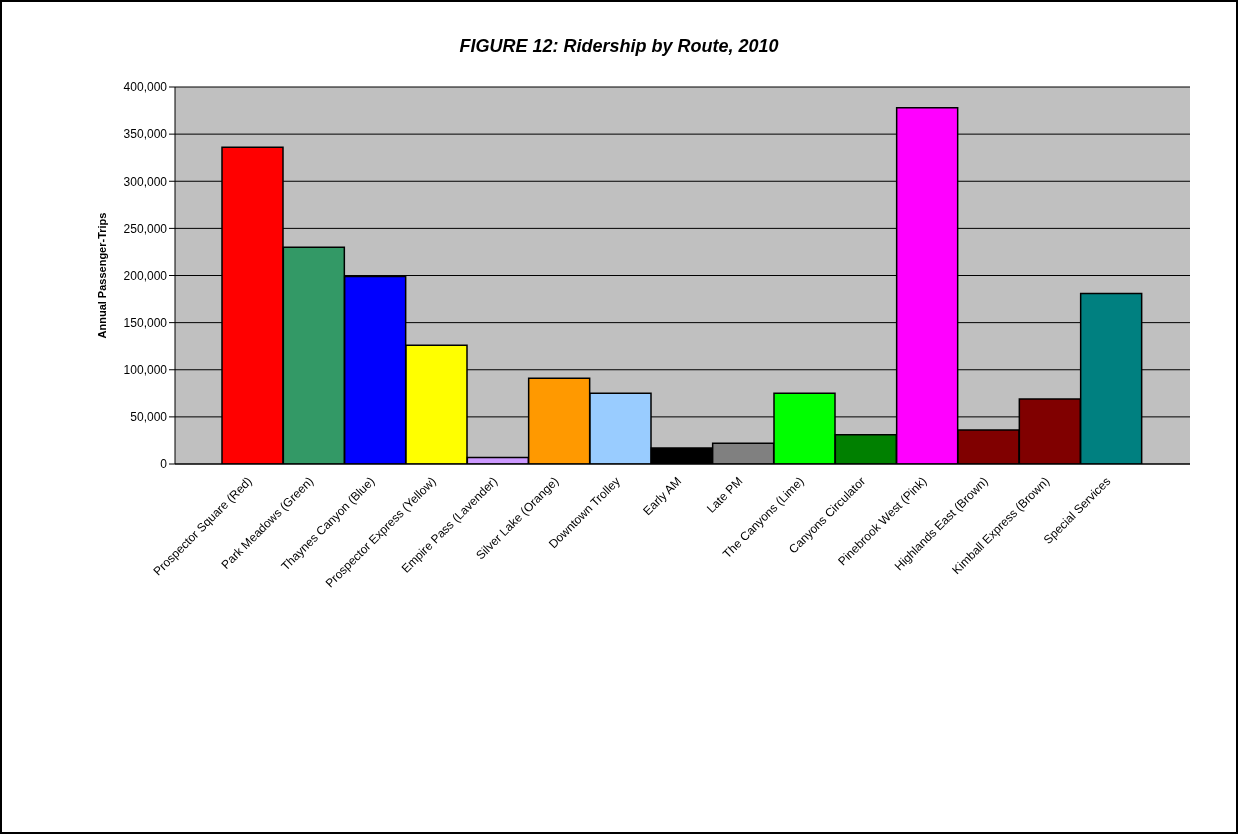 This screenshot has width=1238, height=834. Describe the element at coordinates (145, 134) in the screenshot. I see `y-tick-label: 350,000` at that location.